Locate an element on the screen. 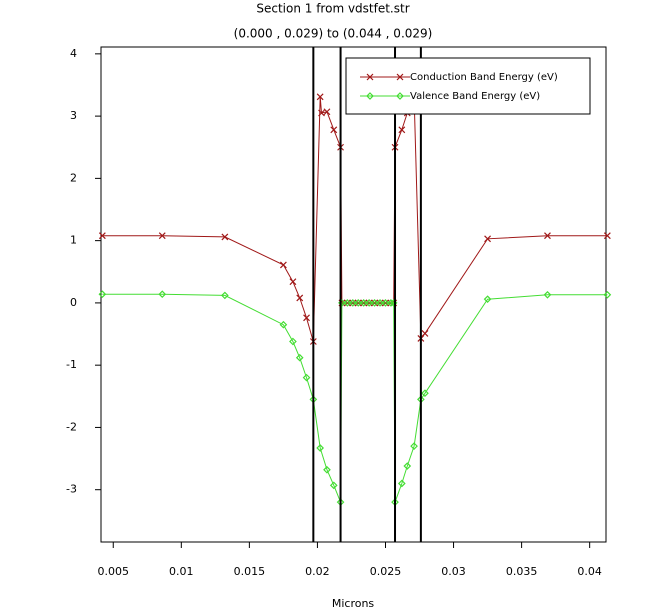 This screenshot has width=666, height=614. y-tick-label: -1 is located at coordinates (71, 364).